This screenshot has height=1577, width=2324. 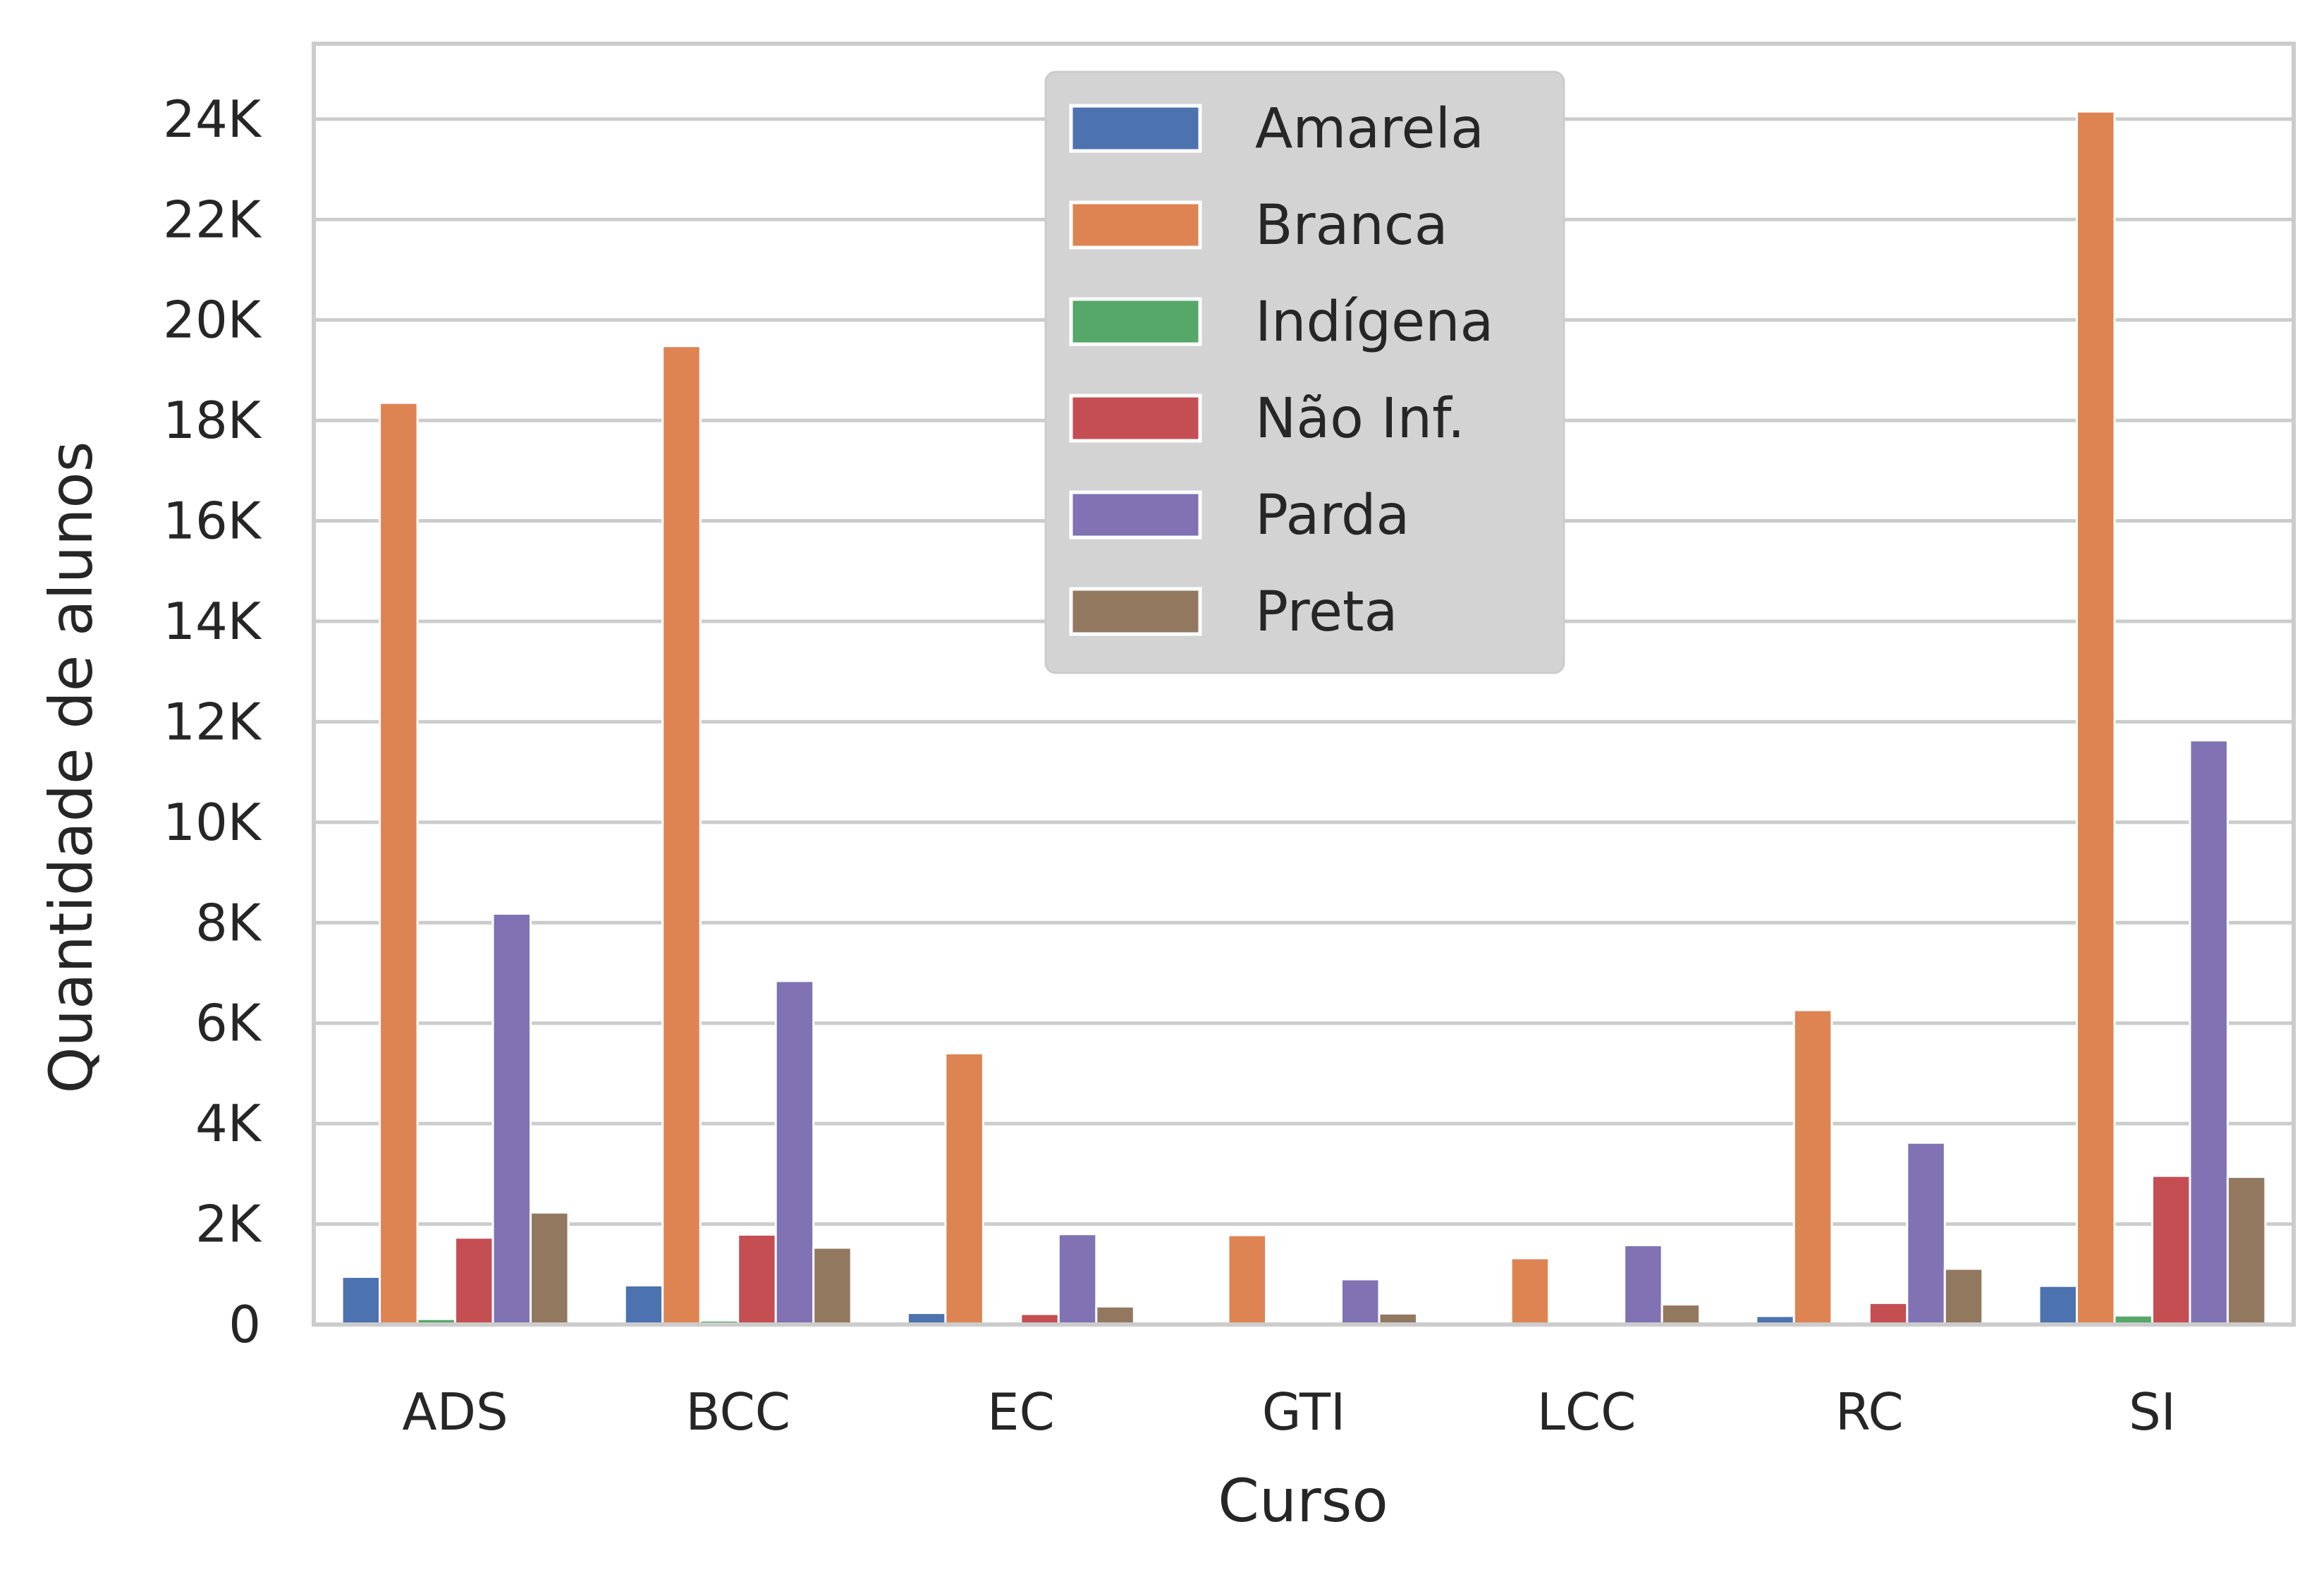 What do you see at coordinates (212, 722) in the screenshot?
I see `y-tick-label: 12K` at bounding box center [212, 722].